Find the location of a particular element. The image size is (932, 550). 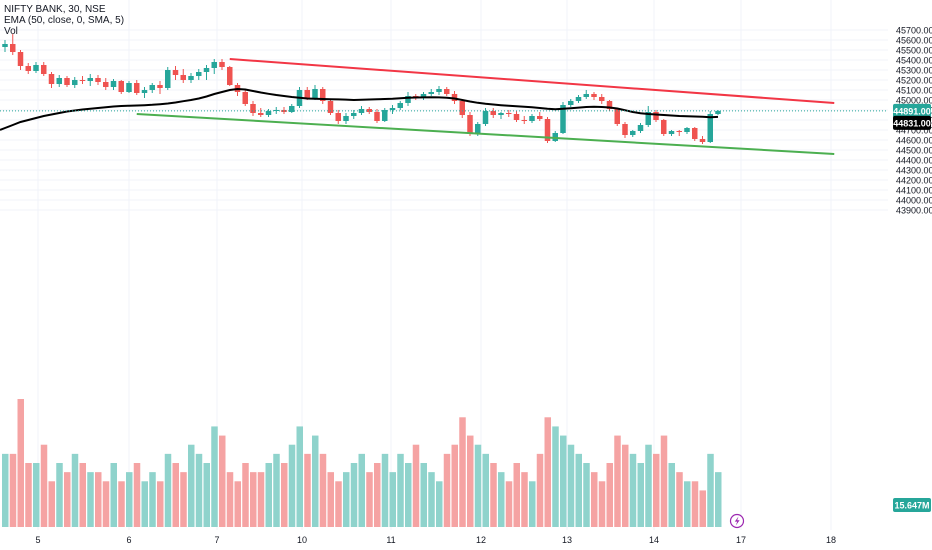

price-tick-label: 44100.00 is located at coordinates (914, 191).